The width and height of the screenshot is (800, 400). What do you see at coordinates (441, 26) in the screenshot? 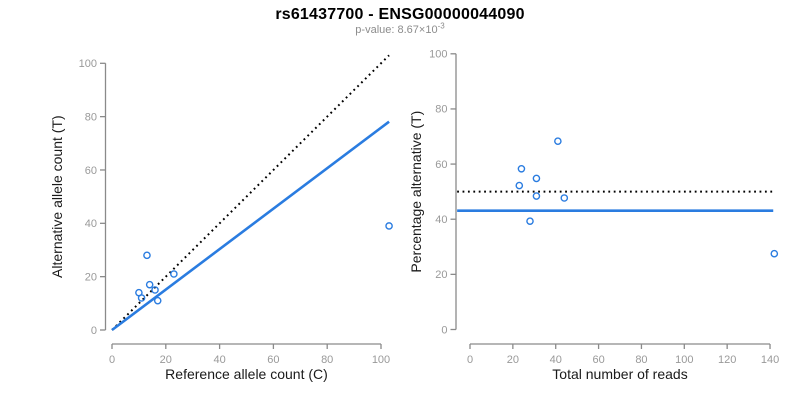
I see `pvalue-exponent: -3` at bounding box center [441, 26].